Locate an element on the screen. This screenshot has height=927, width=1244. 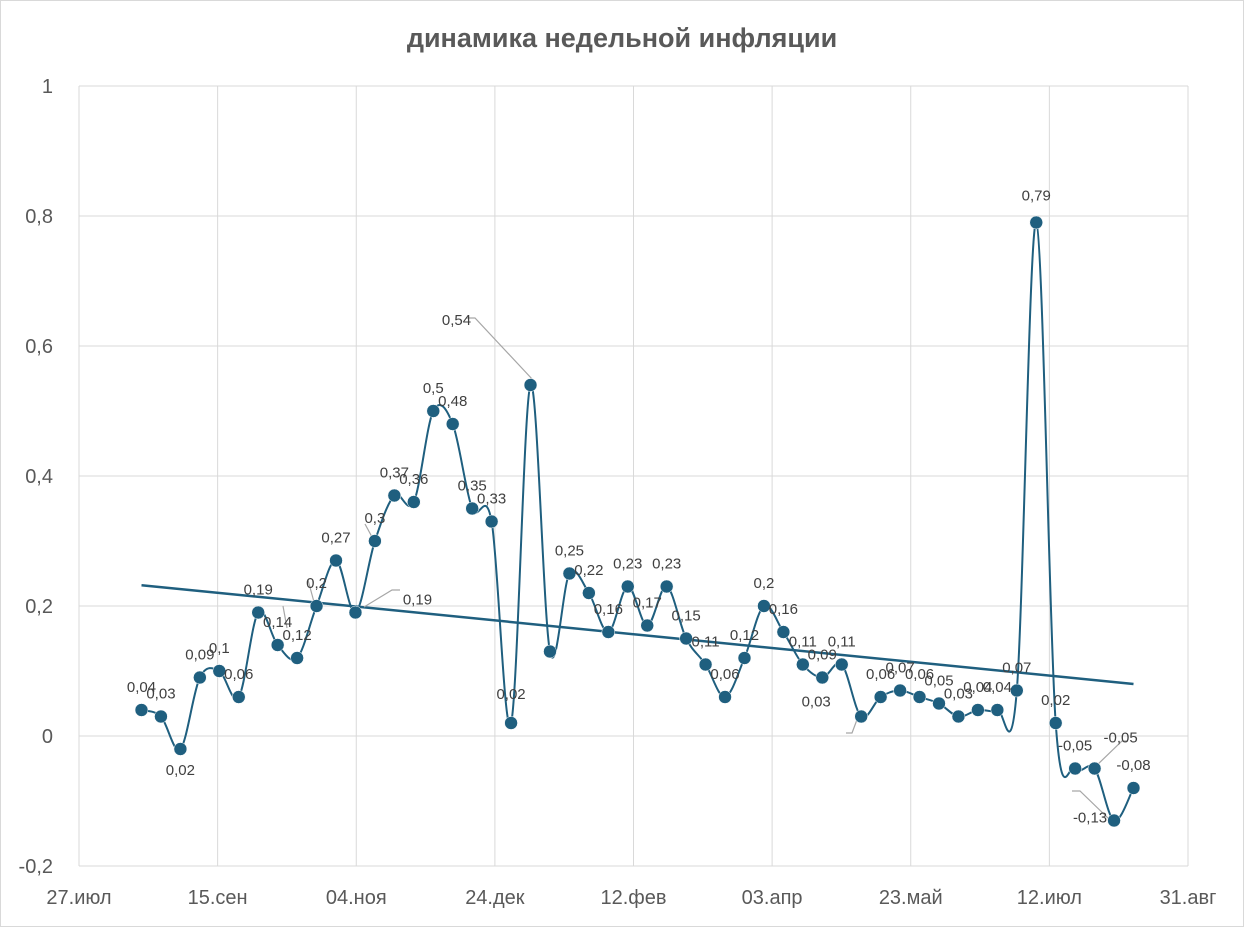
data-label: 0,3 is located at coordinates (374, 518).